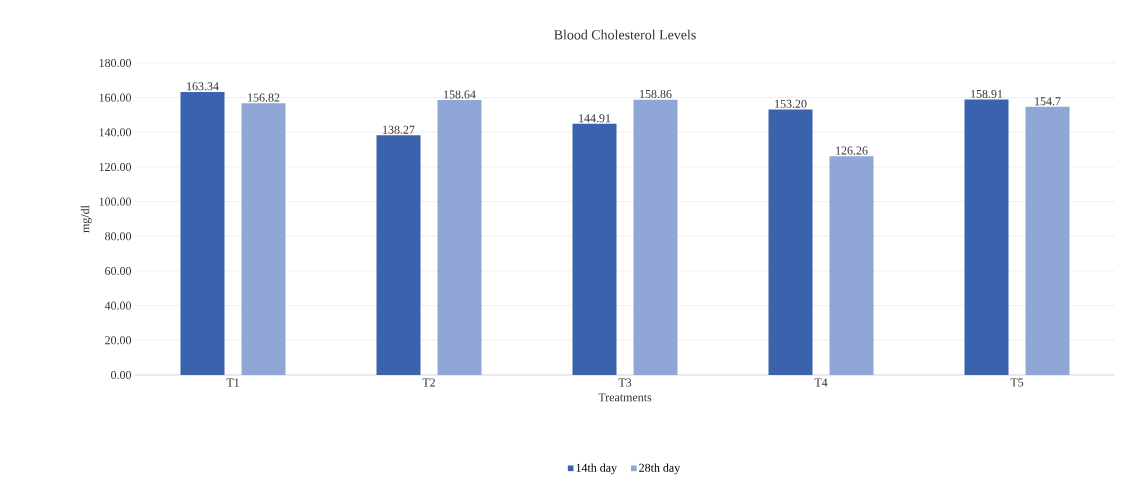  What do you see at coordinates (118, 305) in the screenshot?
I see `y-tick-label: 40.00` at bounding box center [118, 305].